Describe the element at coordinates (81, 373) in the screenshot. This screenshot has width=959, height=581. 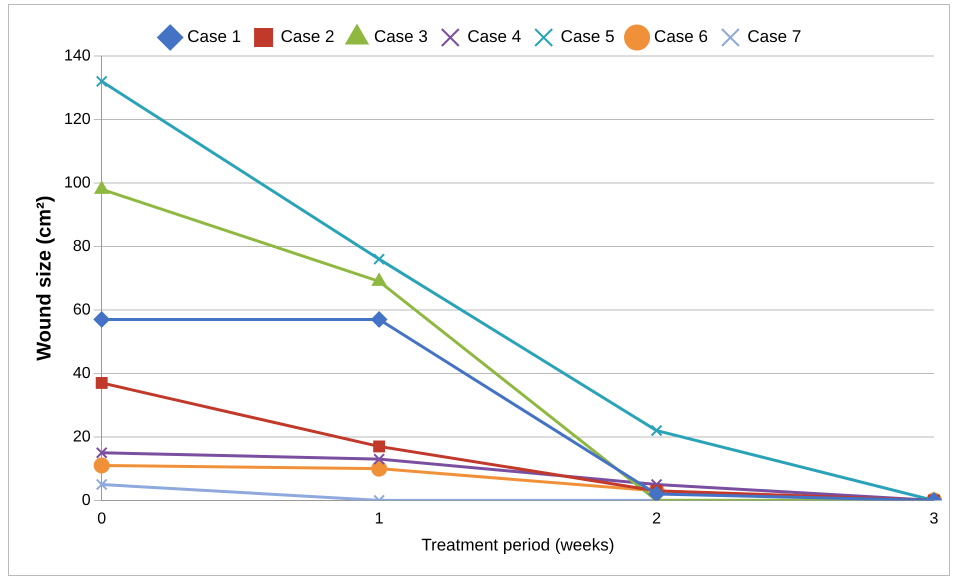
I see `y-tick-label: 40` at that location.